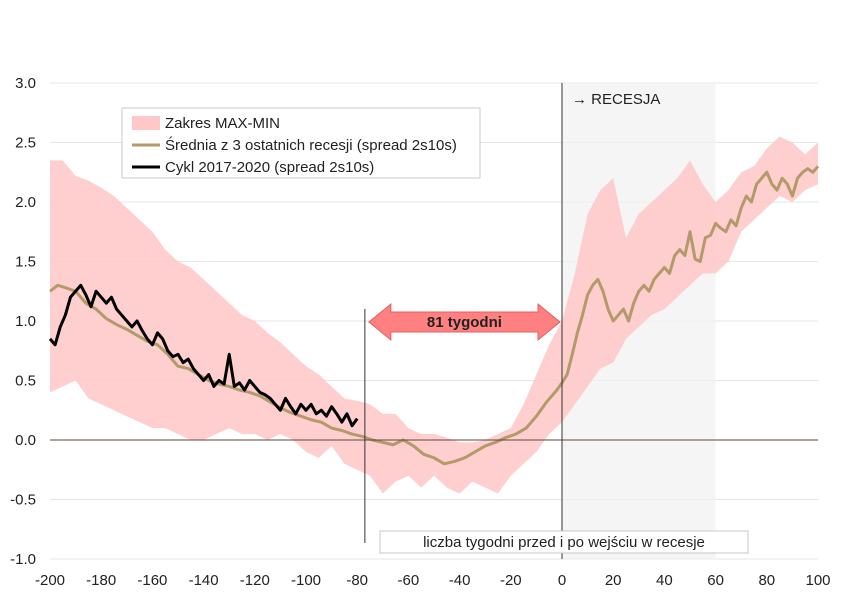  Describe the element at coordinates (766, 580) in the screenshot. I see `x-tick-label: 80` at that location.